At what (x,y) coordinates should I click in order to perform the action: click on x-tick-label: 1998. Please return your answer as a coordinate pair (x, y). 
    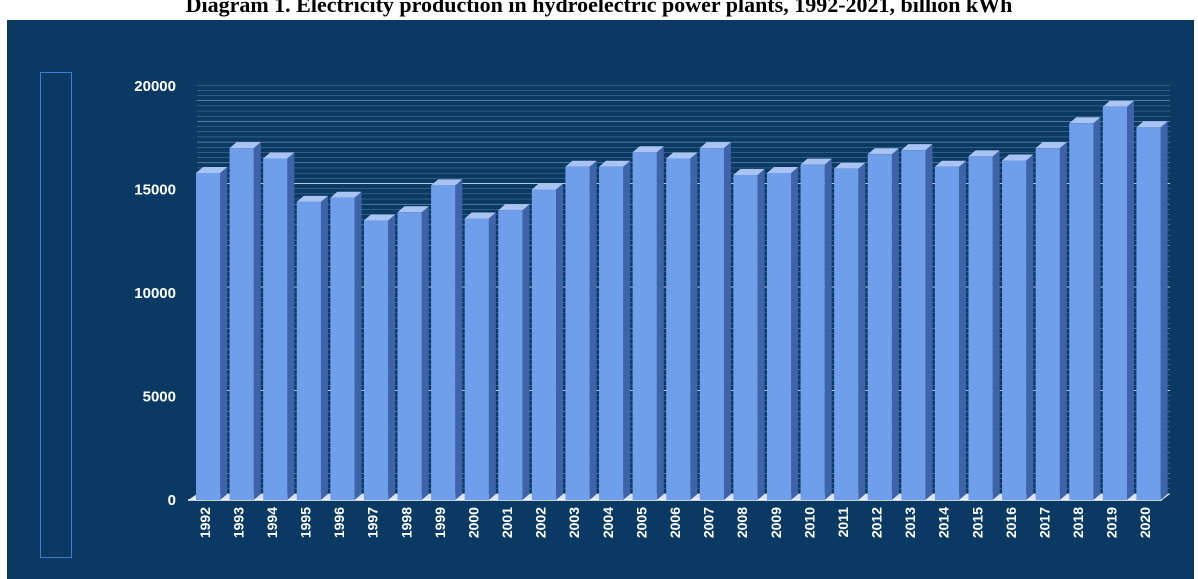
    Looking at the image, I should click on (406, 522).